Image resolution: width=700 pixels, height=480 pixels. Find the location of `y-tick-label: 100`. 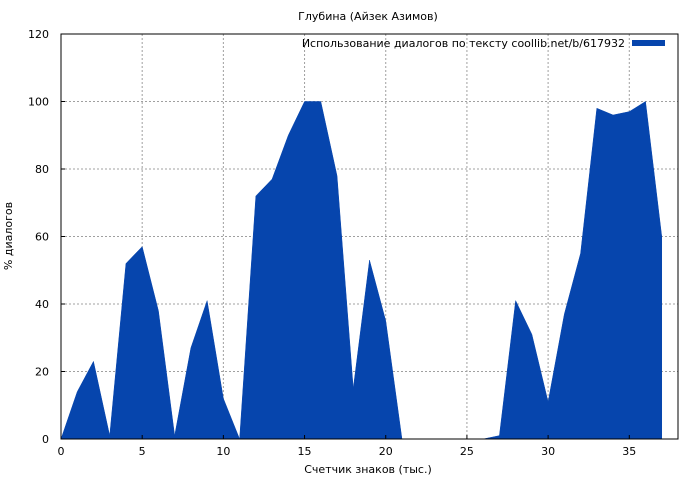

y-tick-label: 100 is located at coordinates (38, 102).